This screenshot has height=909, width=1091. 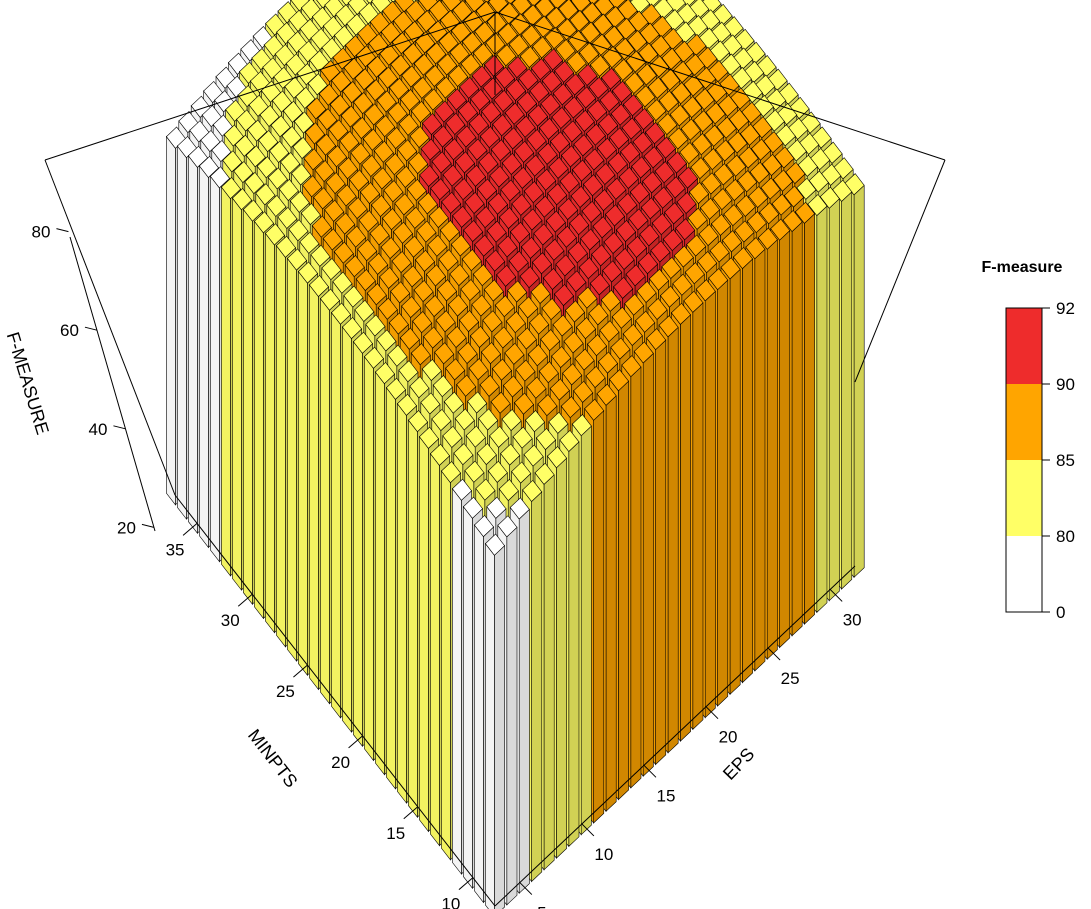 What do you see at coordinates (285, 691) in the screenshot?
I see `y-25-tick-label: 25` at bounding box center [285, 691].